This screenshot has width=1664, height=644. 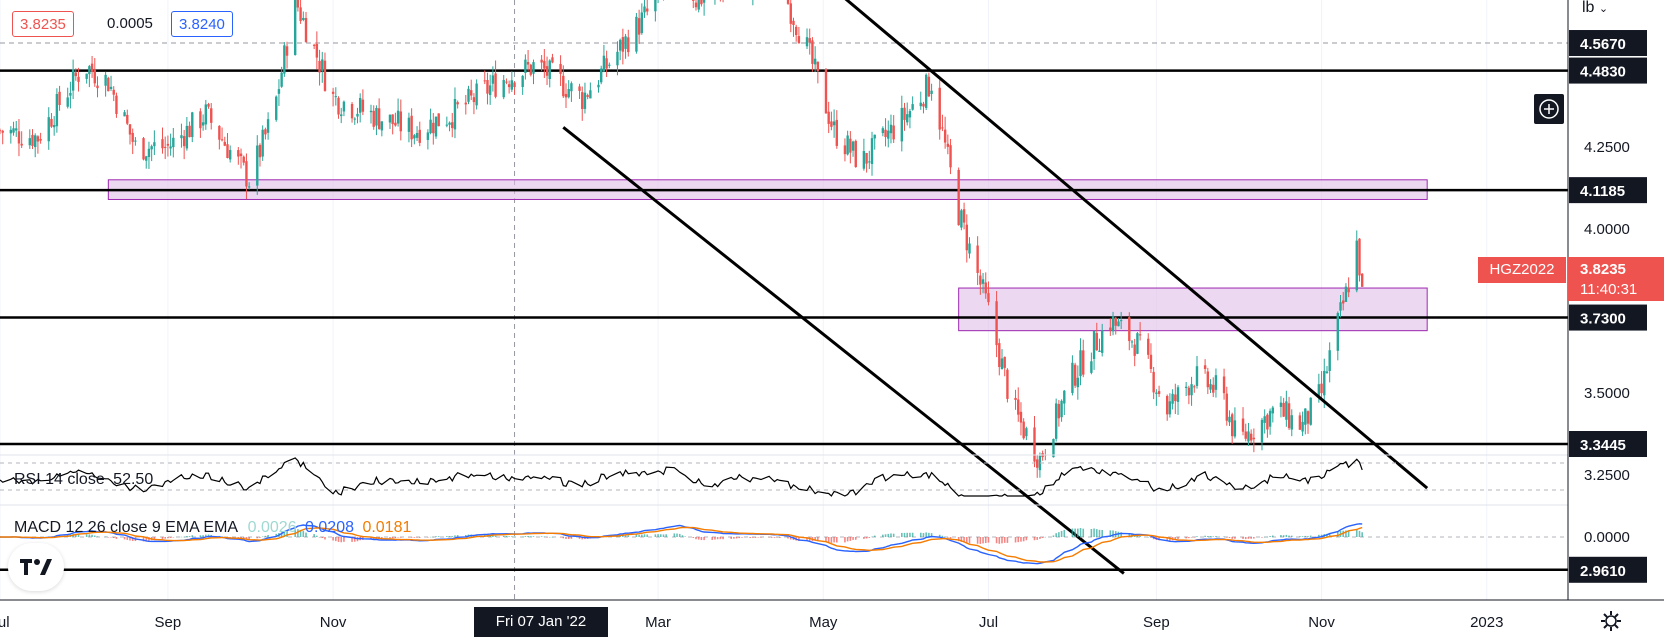 What do you see at coordinates (1549, 109) in the screenshot?
I see `add-level-button` at bounding box center [1549, 109].